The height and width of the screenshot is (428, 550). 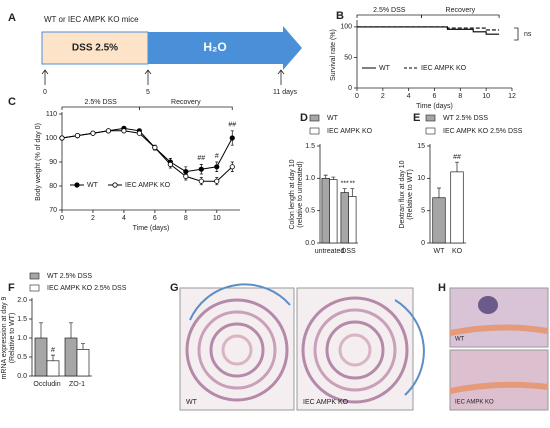 What do you see at coordinates (69, 276) in the screenshot?
I see `legend-label: WT 2.5% DSS` at bounding box center [69, 276].